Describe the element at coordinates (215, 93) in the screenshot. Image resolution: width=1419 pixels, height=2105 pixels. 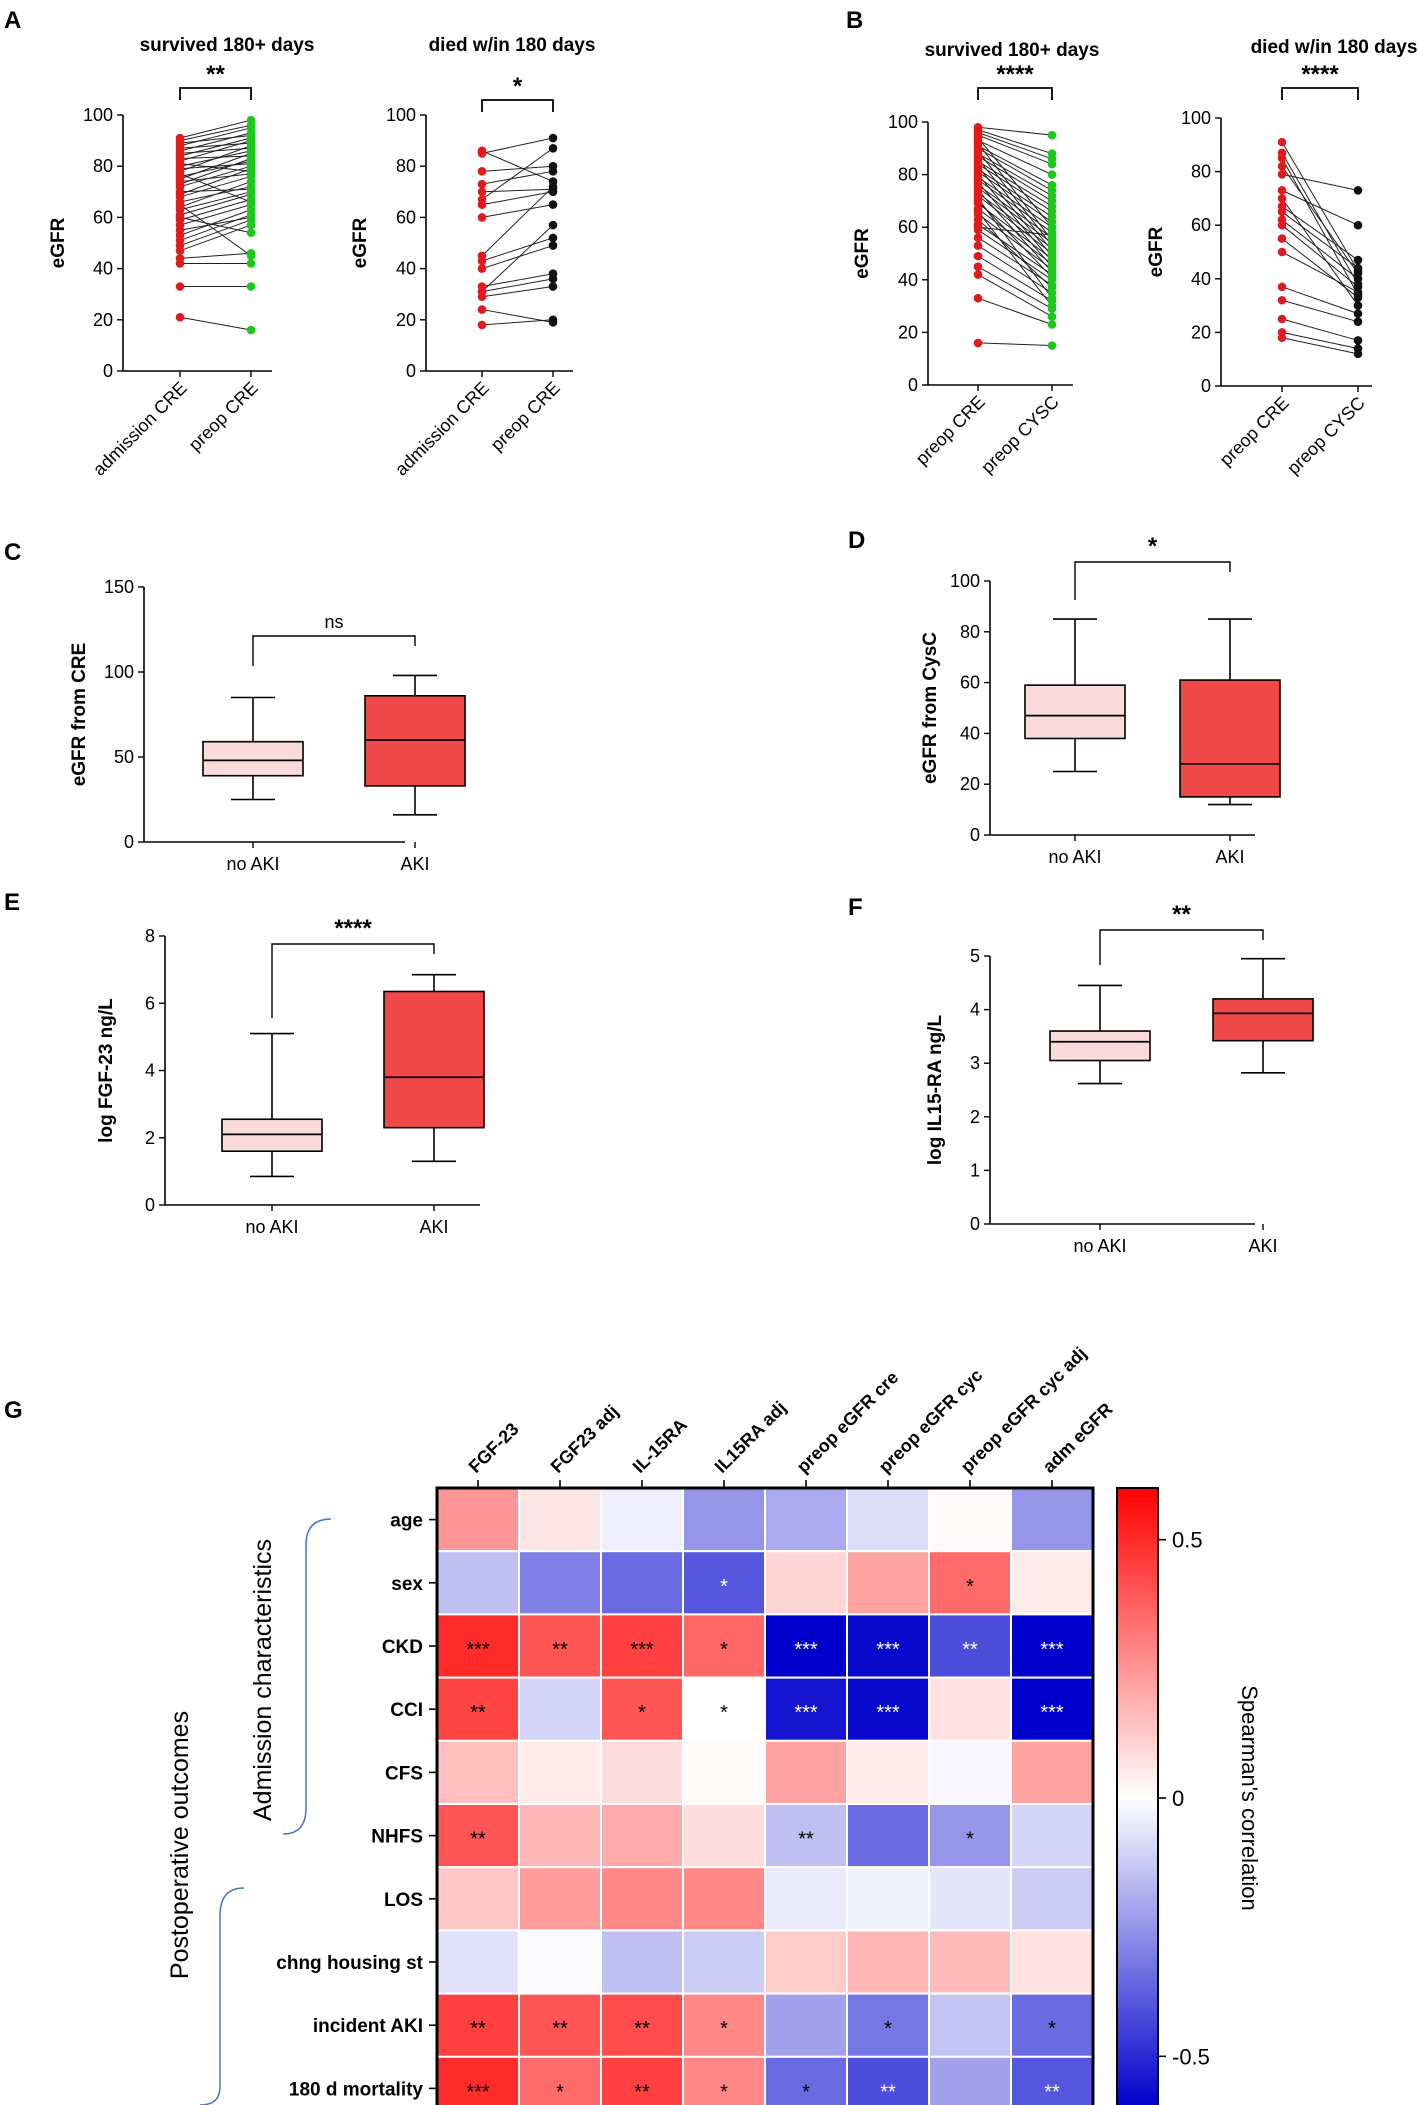
I see `significance-bracket` at that location.